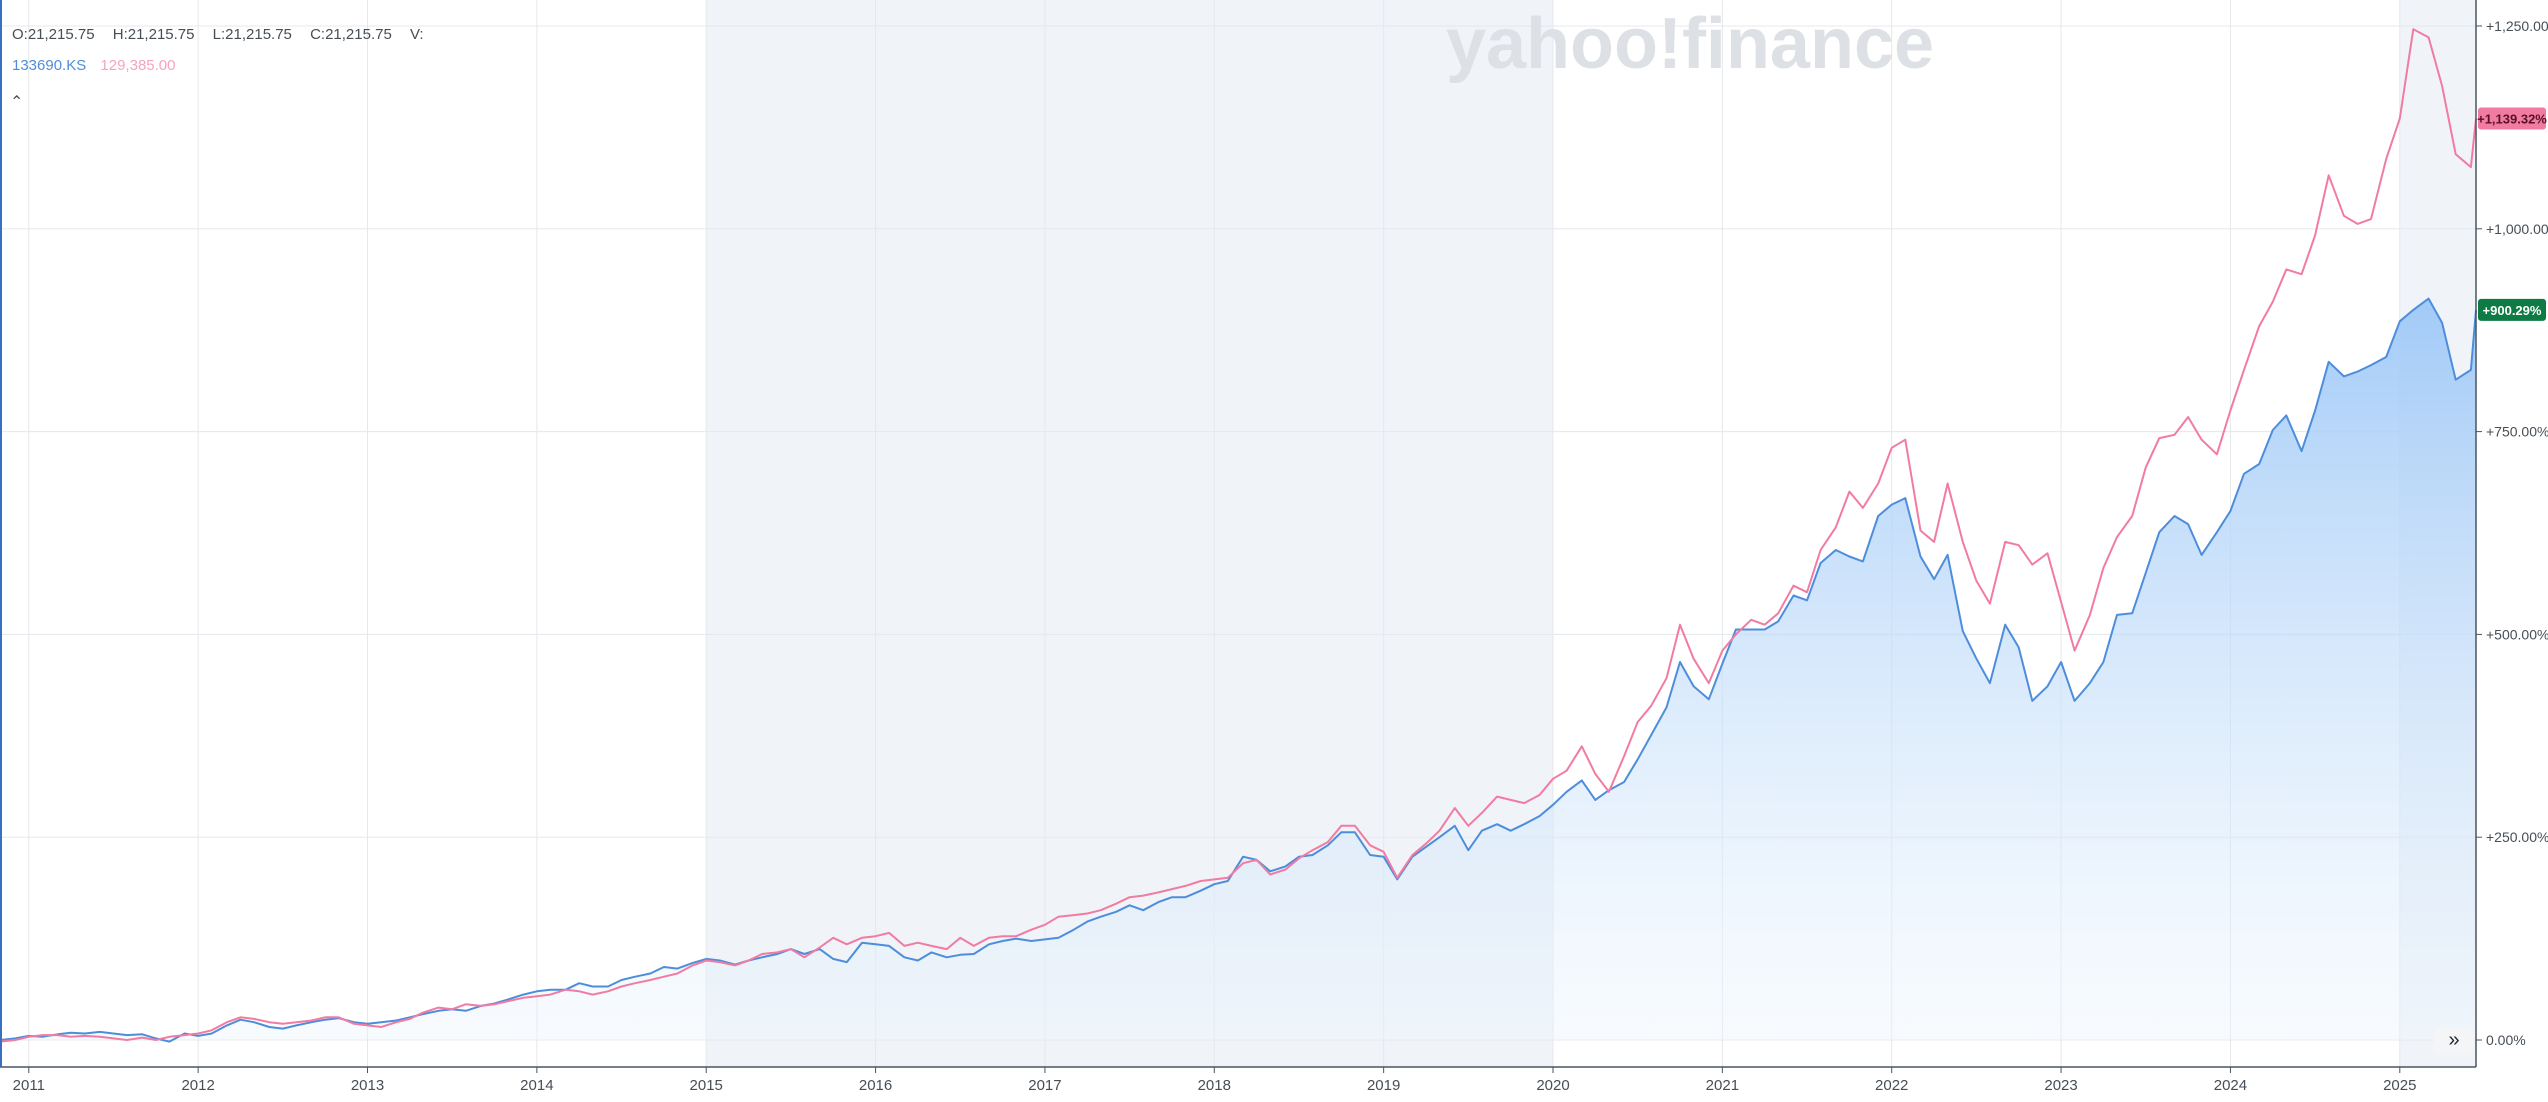 The width and height of the screenshot is (2548, 1102). Describe the element at coordinates (2454, 1041) in the screenshot. I see `double-chevron-right-icon: »` at that location.